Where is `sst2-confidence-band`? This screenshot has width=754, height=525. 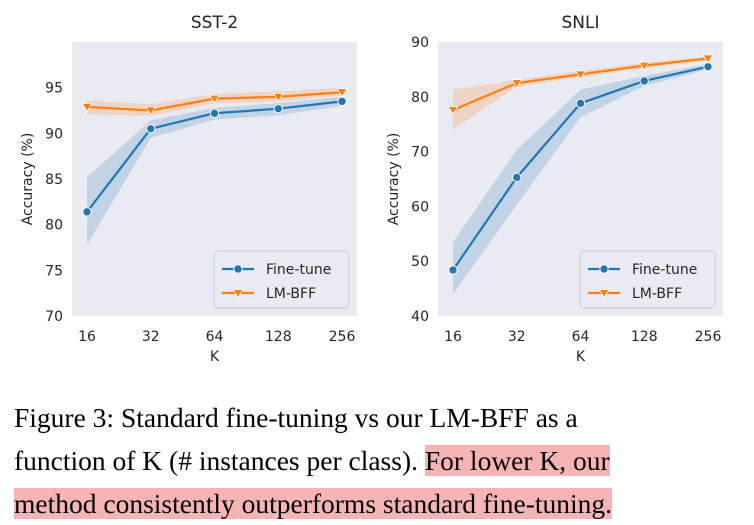
sst2-confidence-band is located at coordinates (214, 170).